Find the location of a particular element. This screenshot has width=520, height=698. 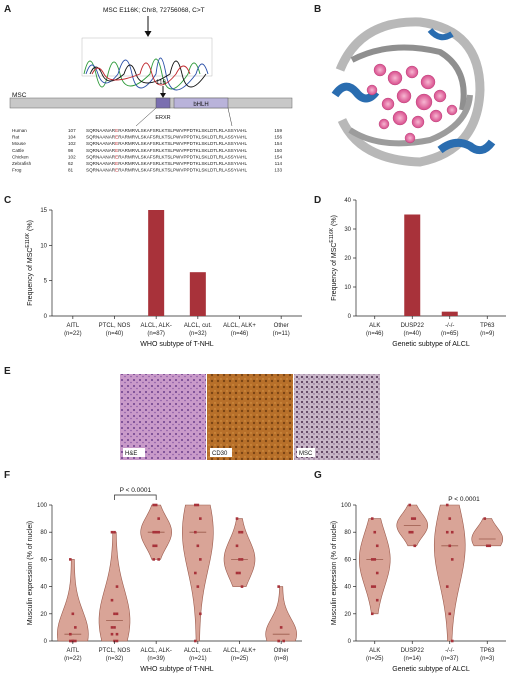

count-label: (n=46) is located at coordinates (240, 334).